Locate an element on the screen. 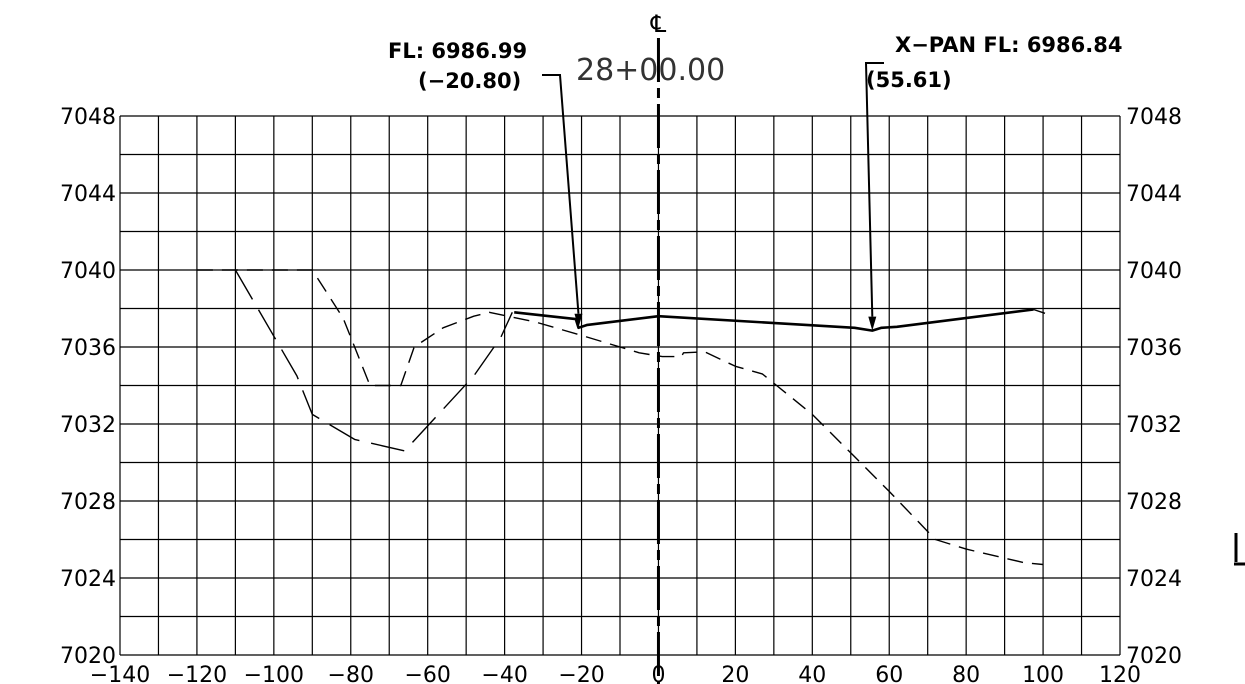 Image resolution: width=1245 pixels, height=684 pixels. y-tick-labels-right: 7020 7024 7028 7032 7036 7040 7044 7048 is located at coordinates (1154, 387).